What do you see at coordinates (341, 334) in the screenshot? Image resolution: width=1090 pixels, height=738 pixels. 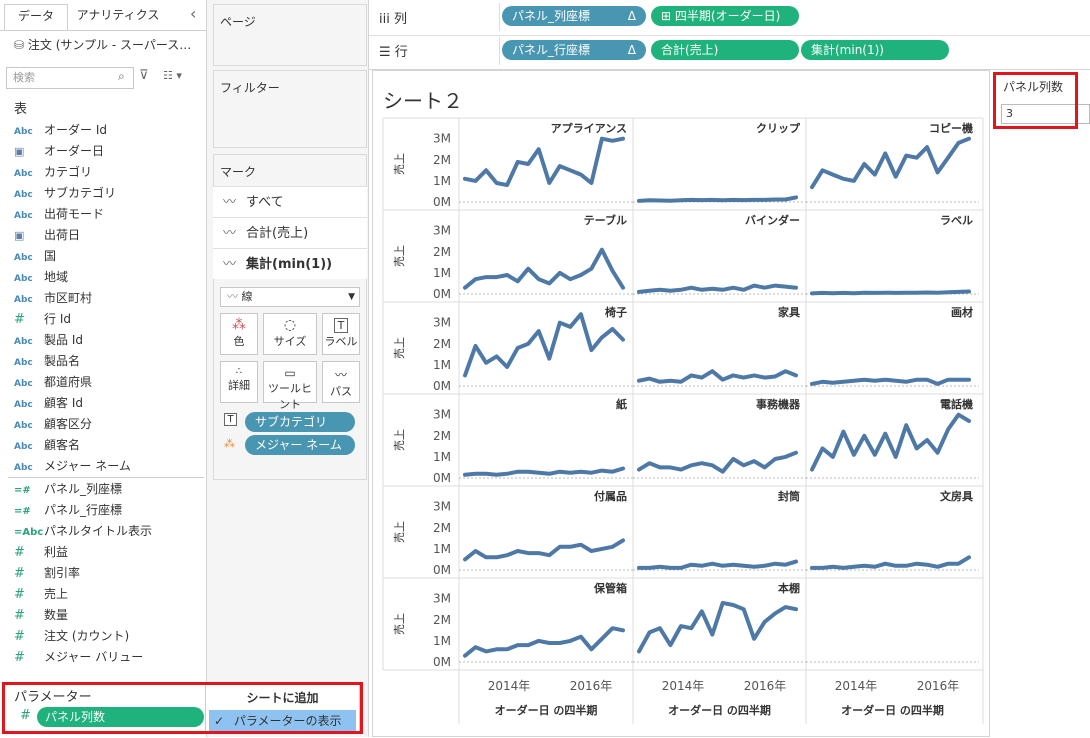 I see `label-button: T ラベル` at bounding box center [341, 334].